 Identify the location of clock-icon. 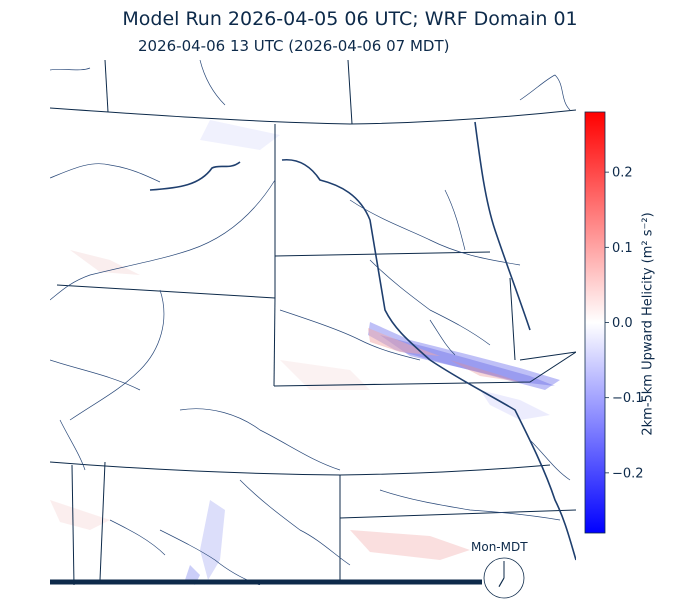
(504, 578).